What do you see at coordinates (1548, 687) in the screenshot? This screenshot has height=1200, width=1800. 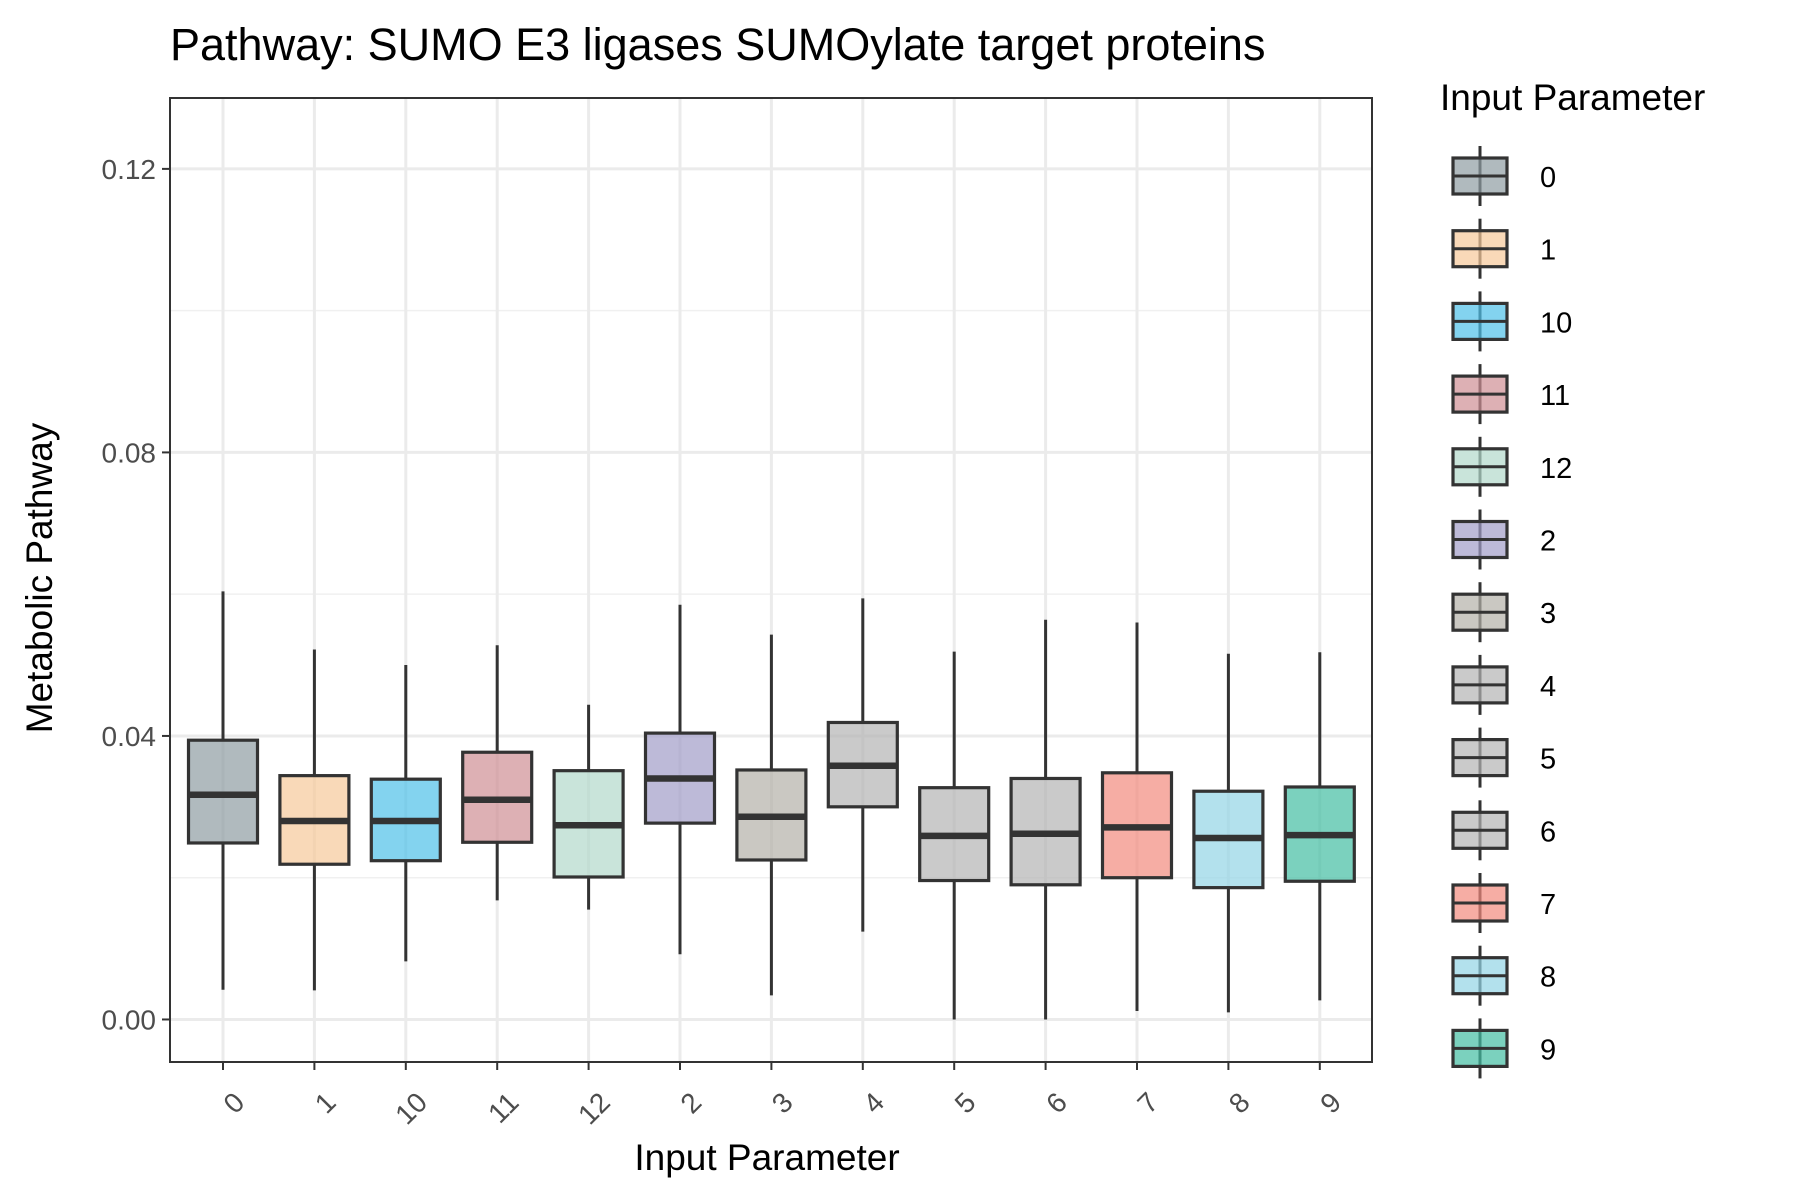 I see `legend-label: 4` at bounding box center [1548, 687].